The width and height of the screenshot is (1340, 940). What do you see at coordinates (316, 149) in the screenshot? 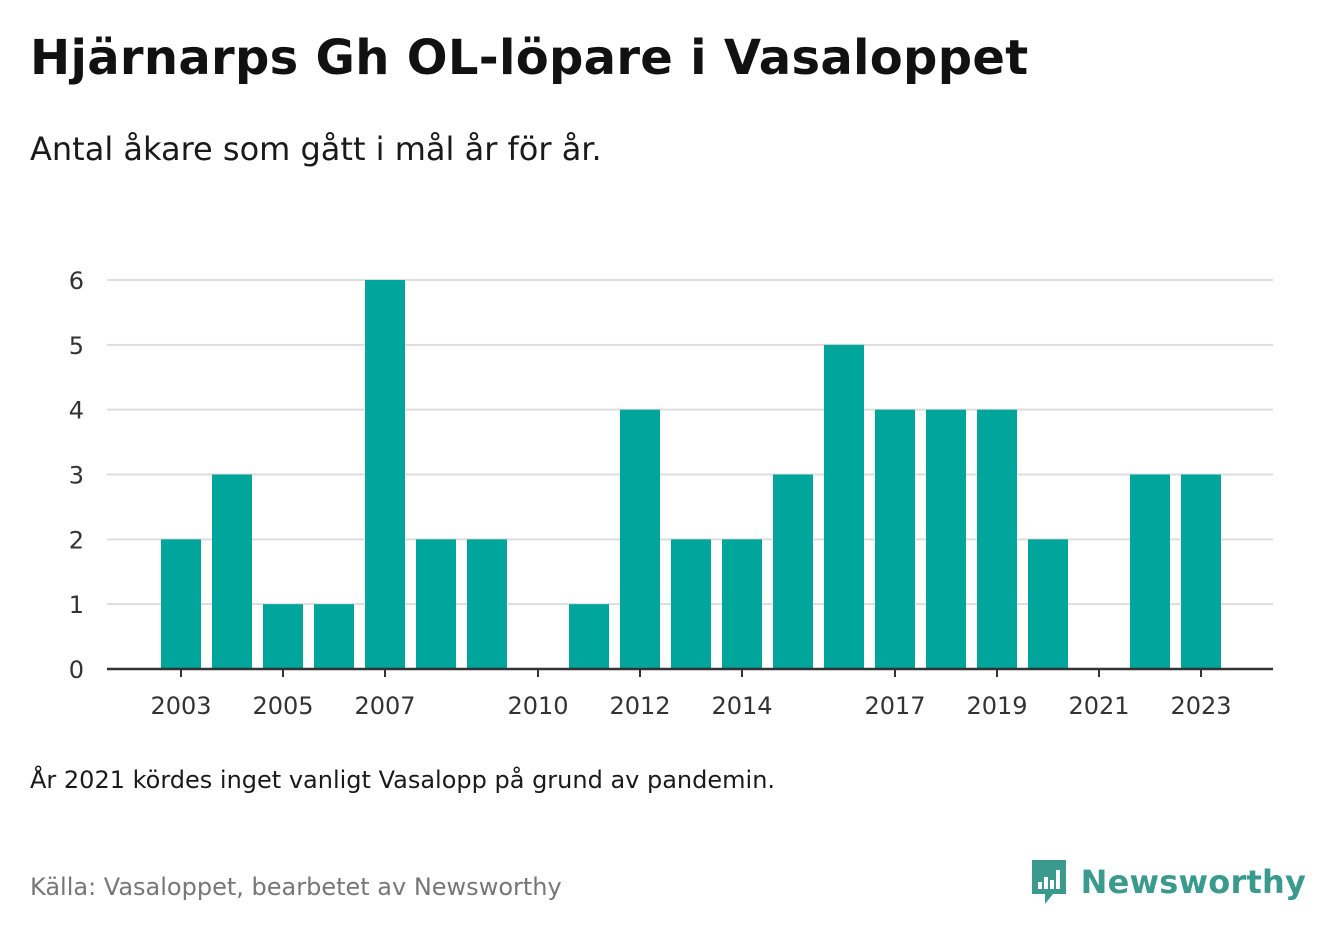
I see `chart-subtitle: Antal åkare som gått i mål år för år.` at bounding box center [316, 149].